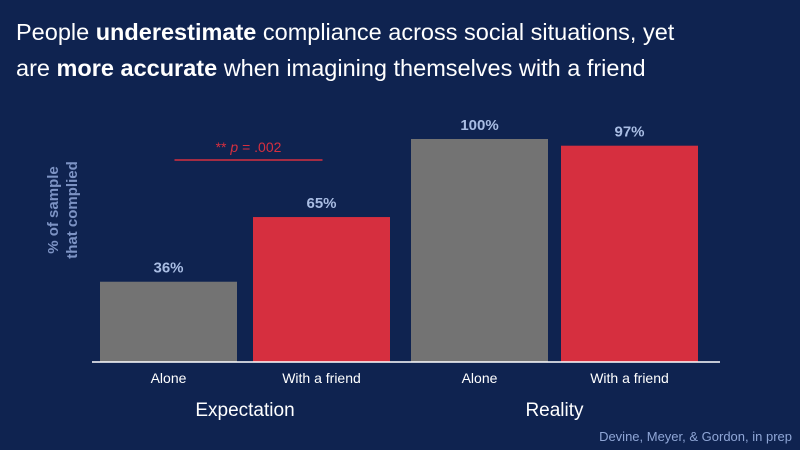 The image size is (800, 450). Describe the element at coordinates (479, 125) in the screenshot. I see `data-label: 100%` at that location.